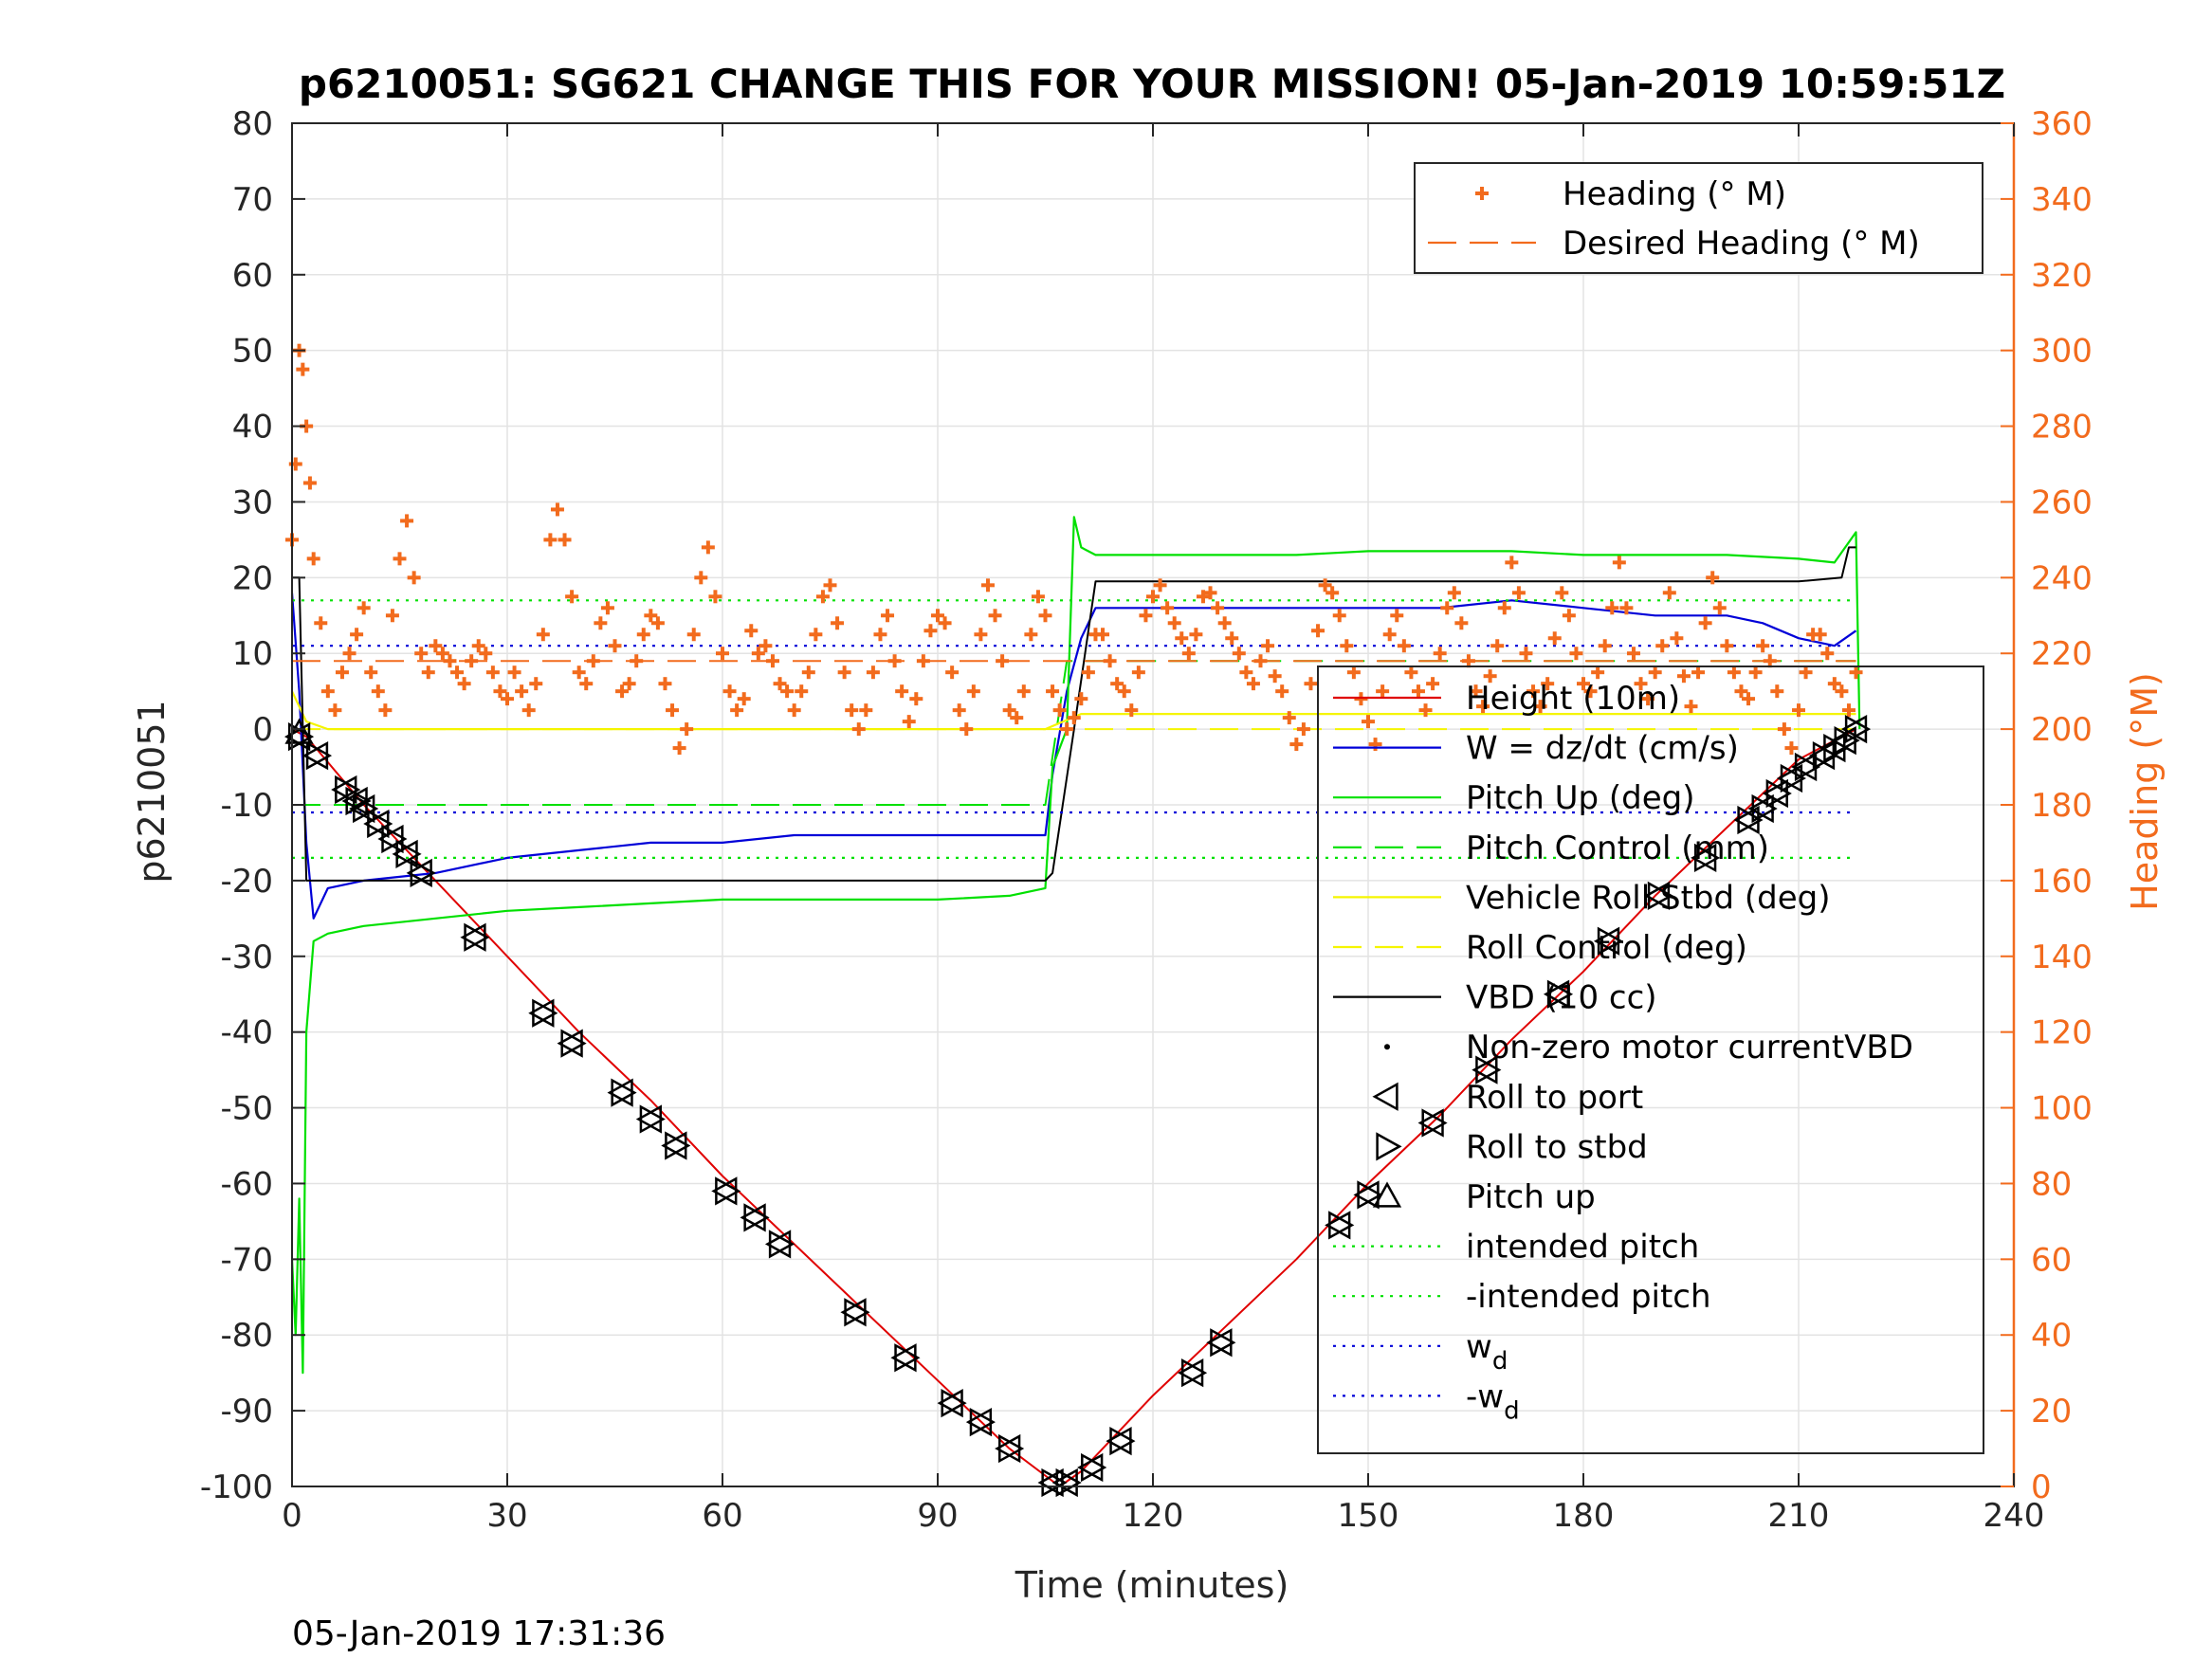 Image resolution: width=2212 pixels, height=1659 pixels. I want to click on legend-label-text: intended pitch, so click(1582, 1248).